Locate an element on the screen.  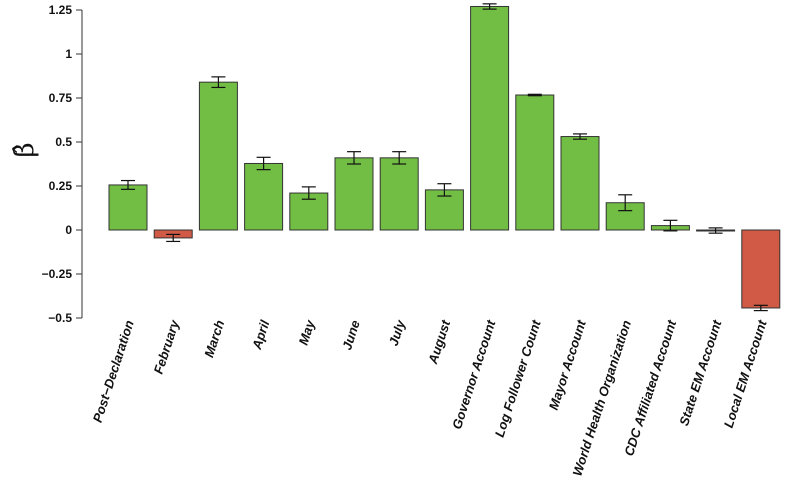
y-axis: 1.25 1 0.75 0.5 0.25 0 −0.25 −0.5 is located at coordinates (62, 164).